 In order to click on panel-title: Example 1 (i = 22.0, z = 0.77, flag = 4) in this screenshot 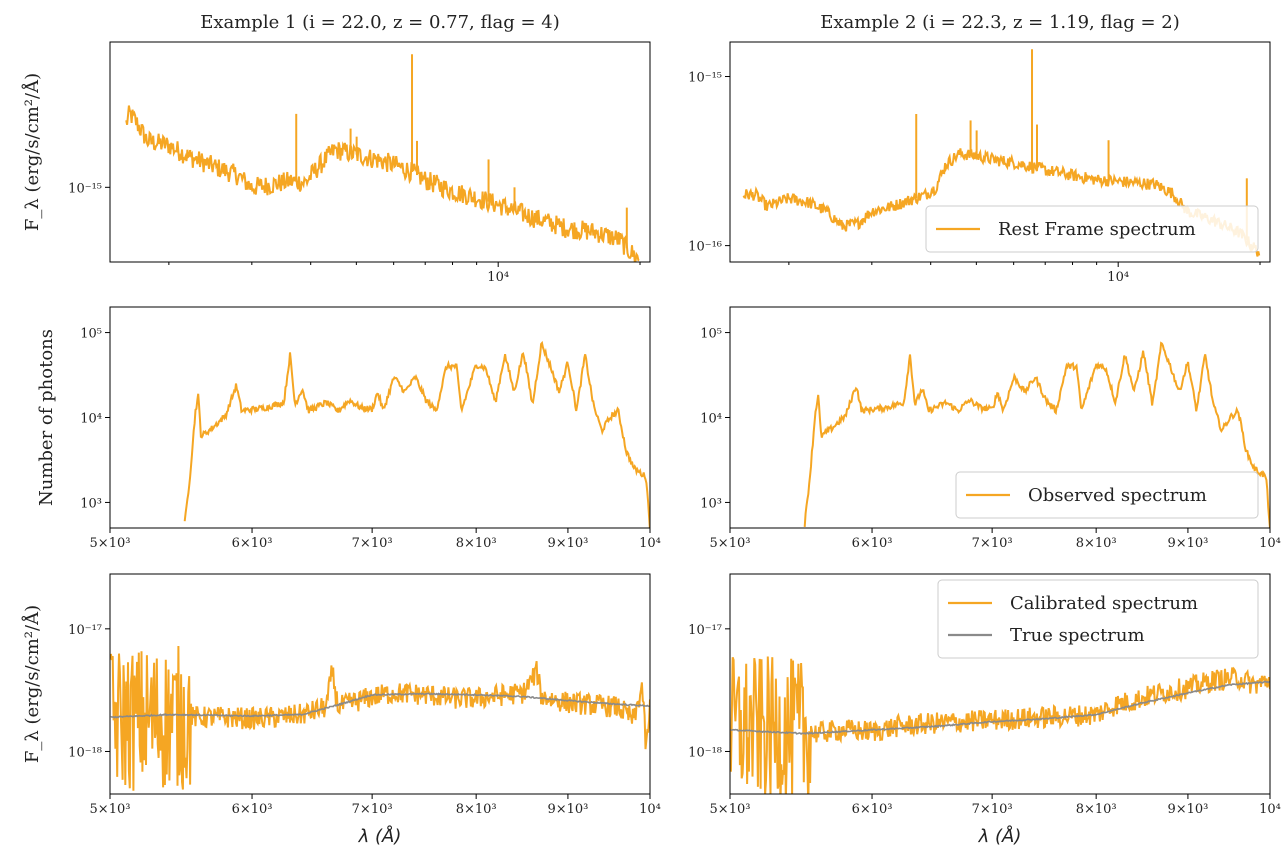, I will do `click(380, 22)`.